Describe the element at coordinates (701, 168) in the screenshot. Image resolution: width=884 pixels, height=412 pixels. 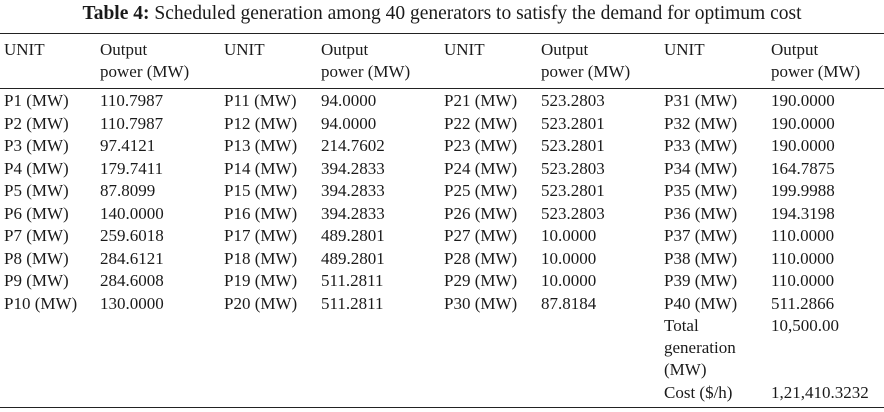
I see `unit-cell: P34 (MW)` at that location.